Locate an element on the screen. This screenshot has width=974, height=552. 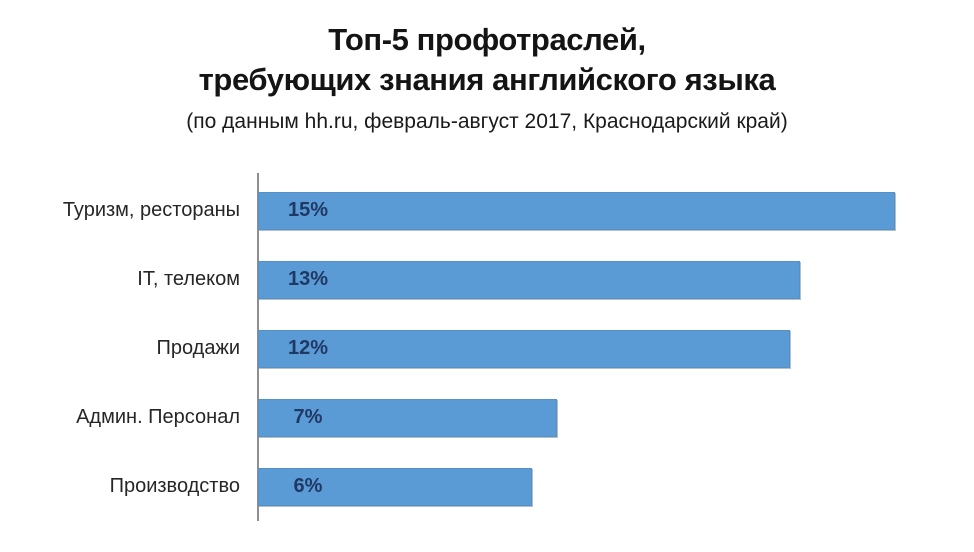
category-label: IT, телеком is located at coordinates (188, 279).